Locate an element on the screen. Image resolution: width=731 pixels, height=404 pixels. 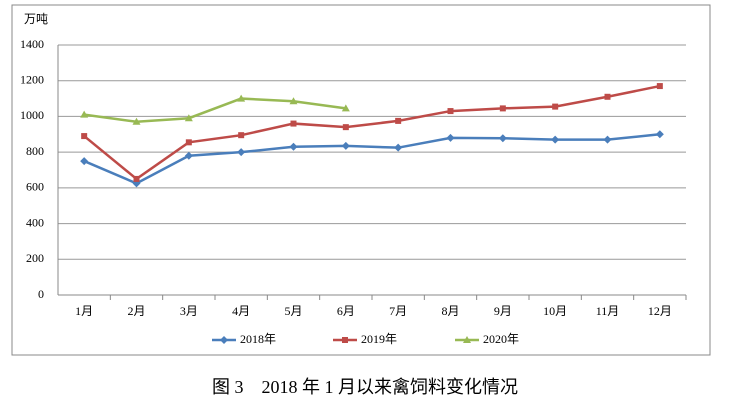
x-tick-label: 10月 is located at coordinates (555, 311).